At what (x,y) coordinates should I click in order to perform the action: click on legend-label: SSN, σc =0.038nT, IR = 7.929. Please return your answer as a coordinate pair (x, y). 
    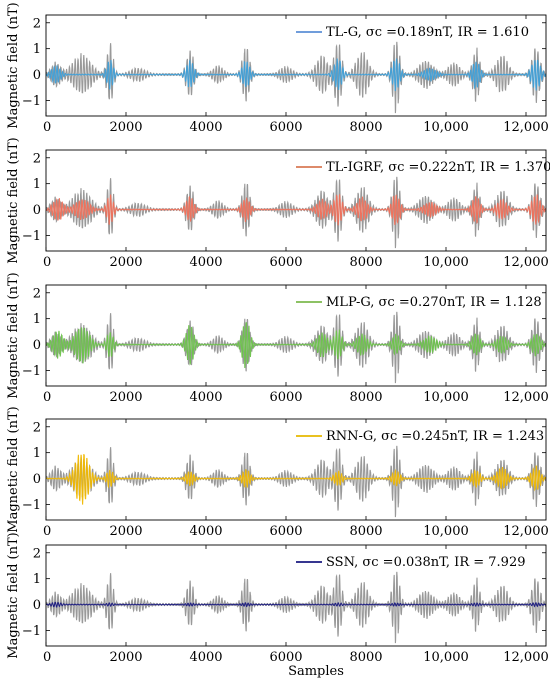
    Looking at the image, I should click on (425, 562).